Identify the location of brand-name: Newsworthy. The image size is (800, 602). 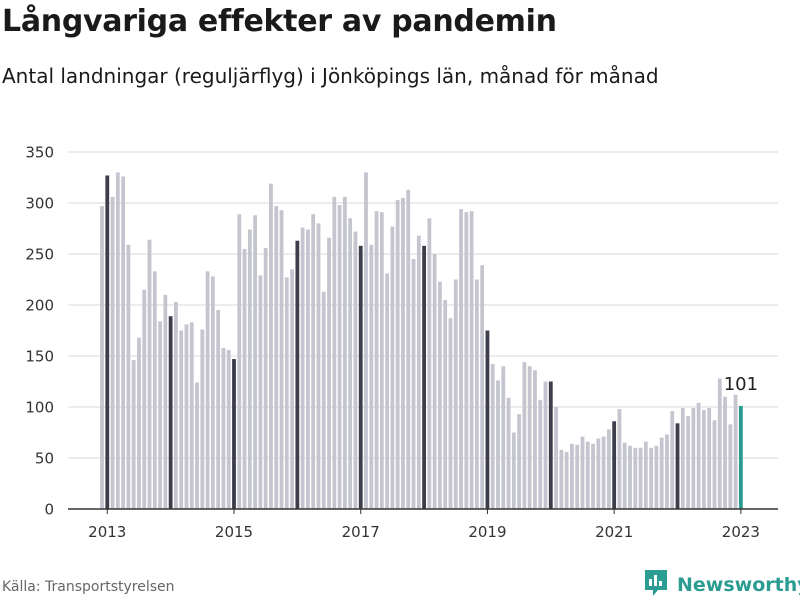
(738, 585).